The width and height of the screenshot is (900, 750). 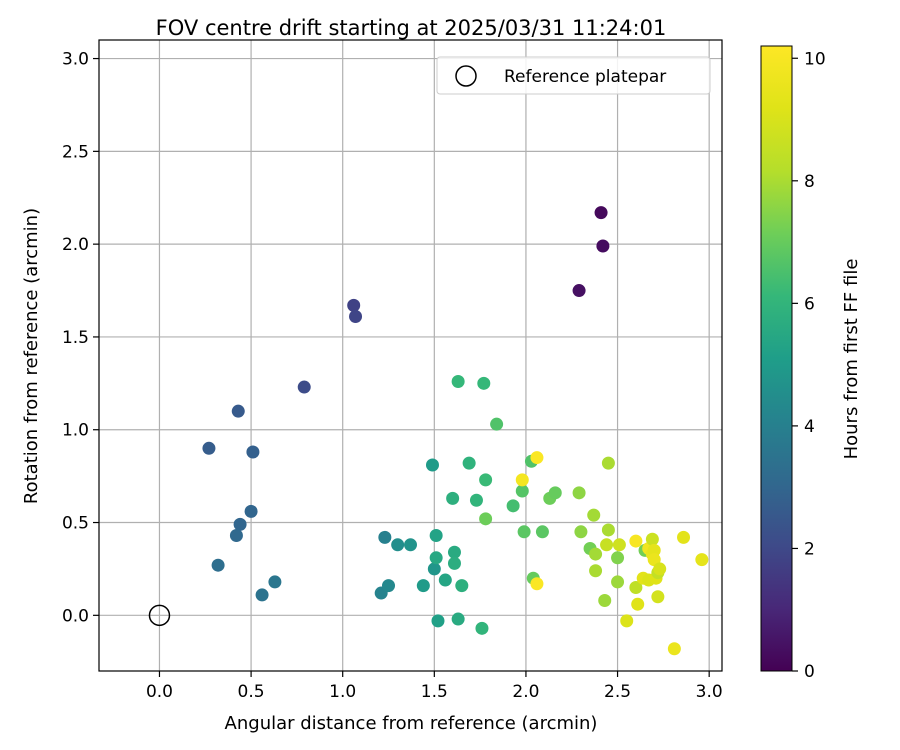 I want to click on y-tick-label: 2.5, so click(x=75, y=152).